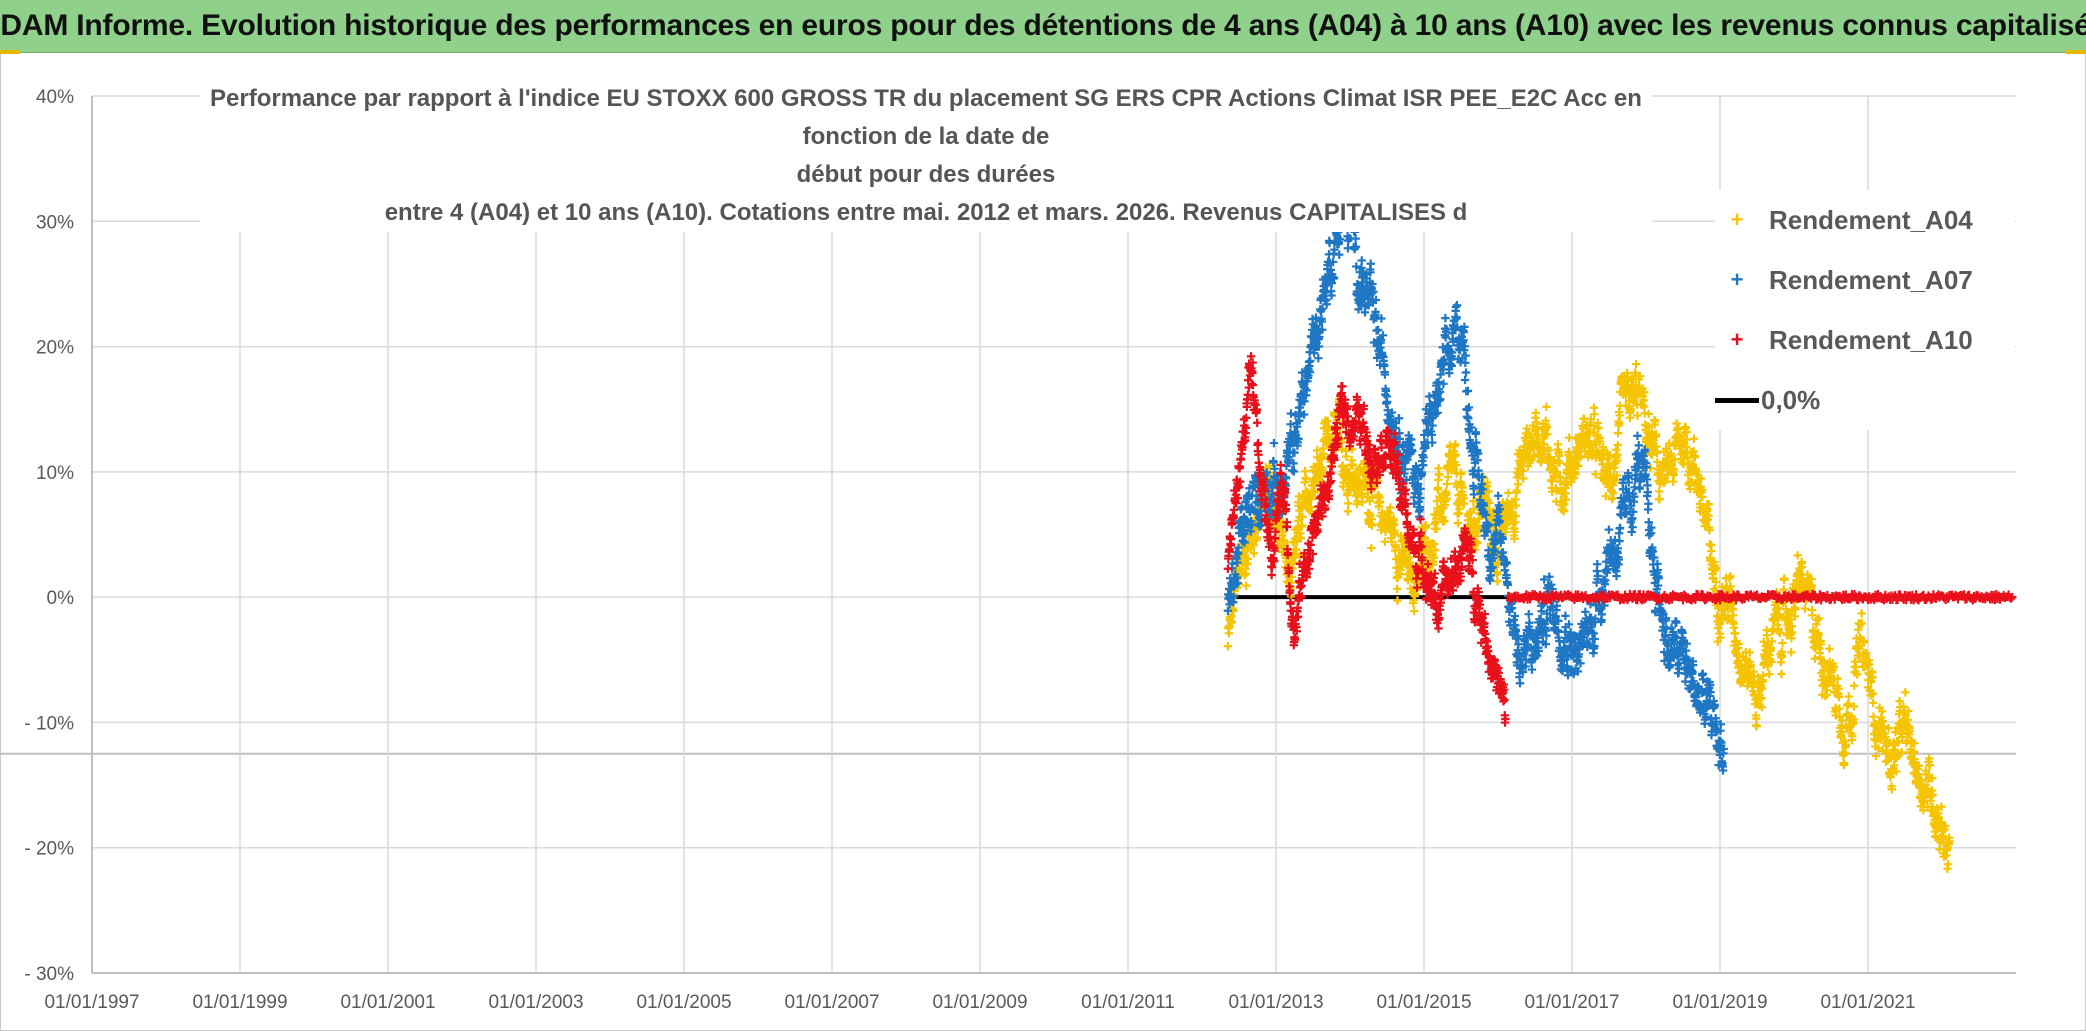  Describe the element at coordinates (1251, 356) in the screenshot. I see `rendement-a10-point` at that location.